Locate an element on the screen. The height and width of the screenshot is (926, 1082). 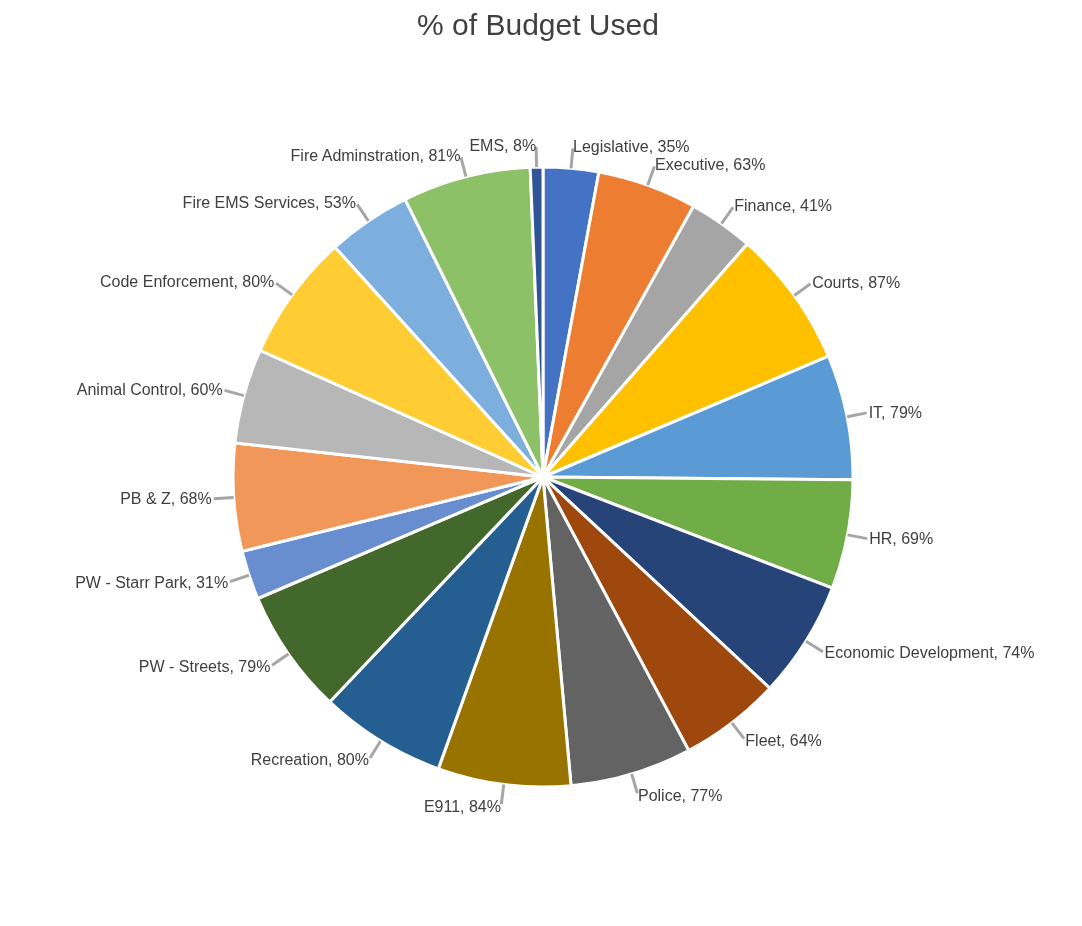
slice-label: Fire Adminstration, 81% is located at coordinates (375, 155).